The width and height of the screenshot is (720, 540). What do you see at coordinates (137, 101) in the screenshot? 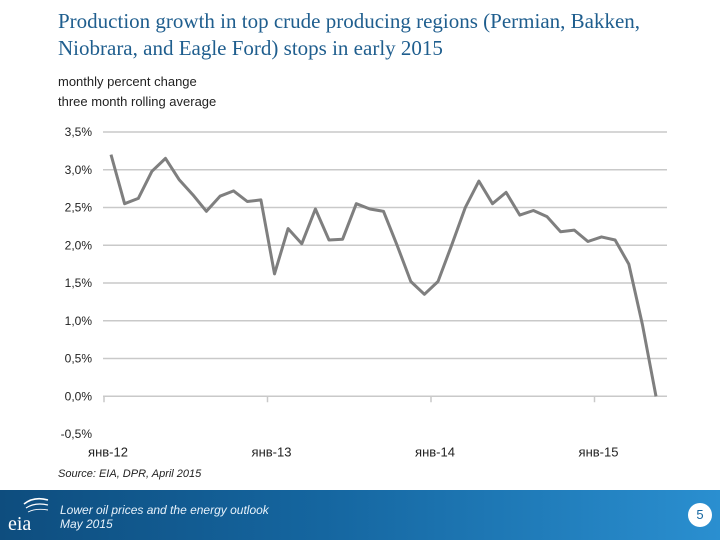
I see `chart-subtitle-method: three month rolling average` at bounding box center [137, 101].